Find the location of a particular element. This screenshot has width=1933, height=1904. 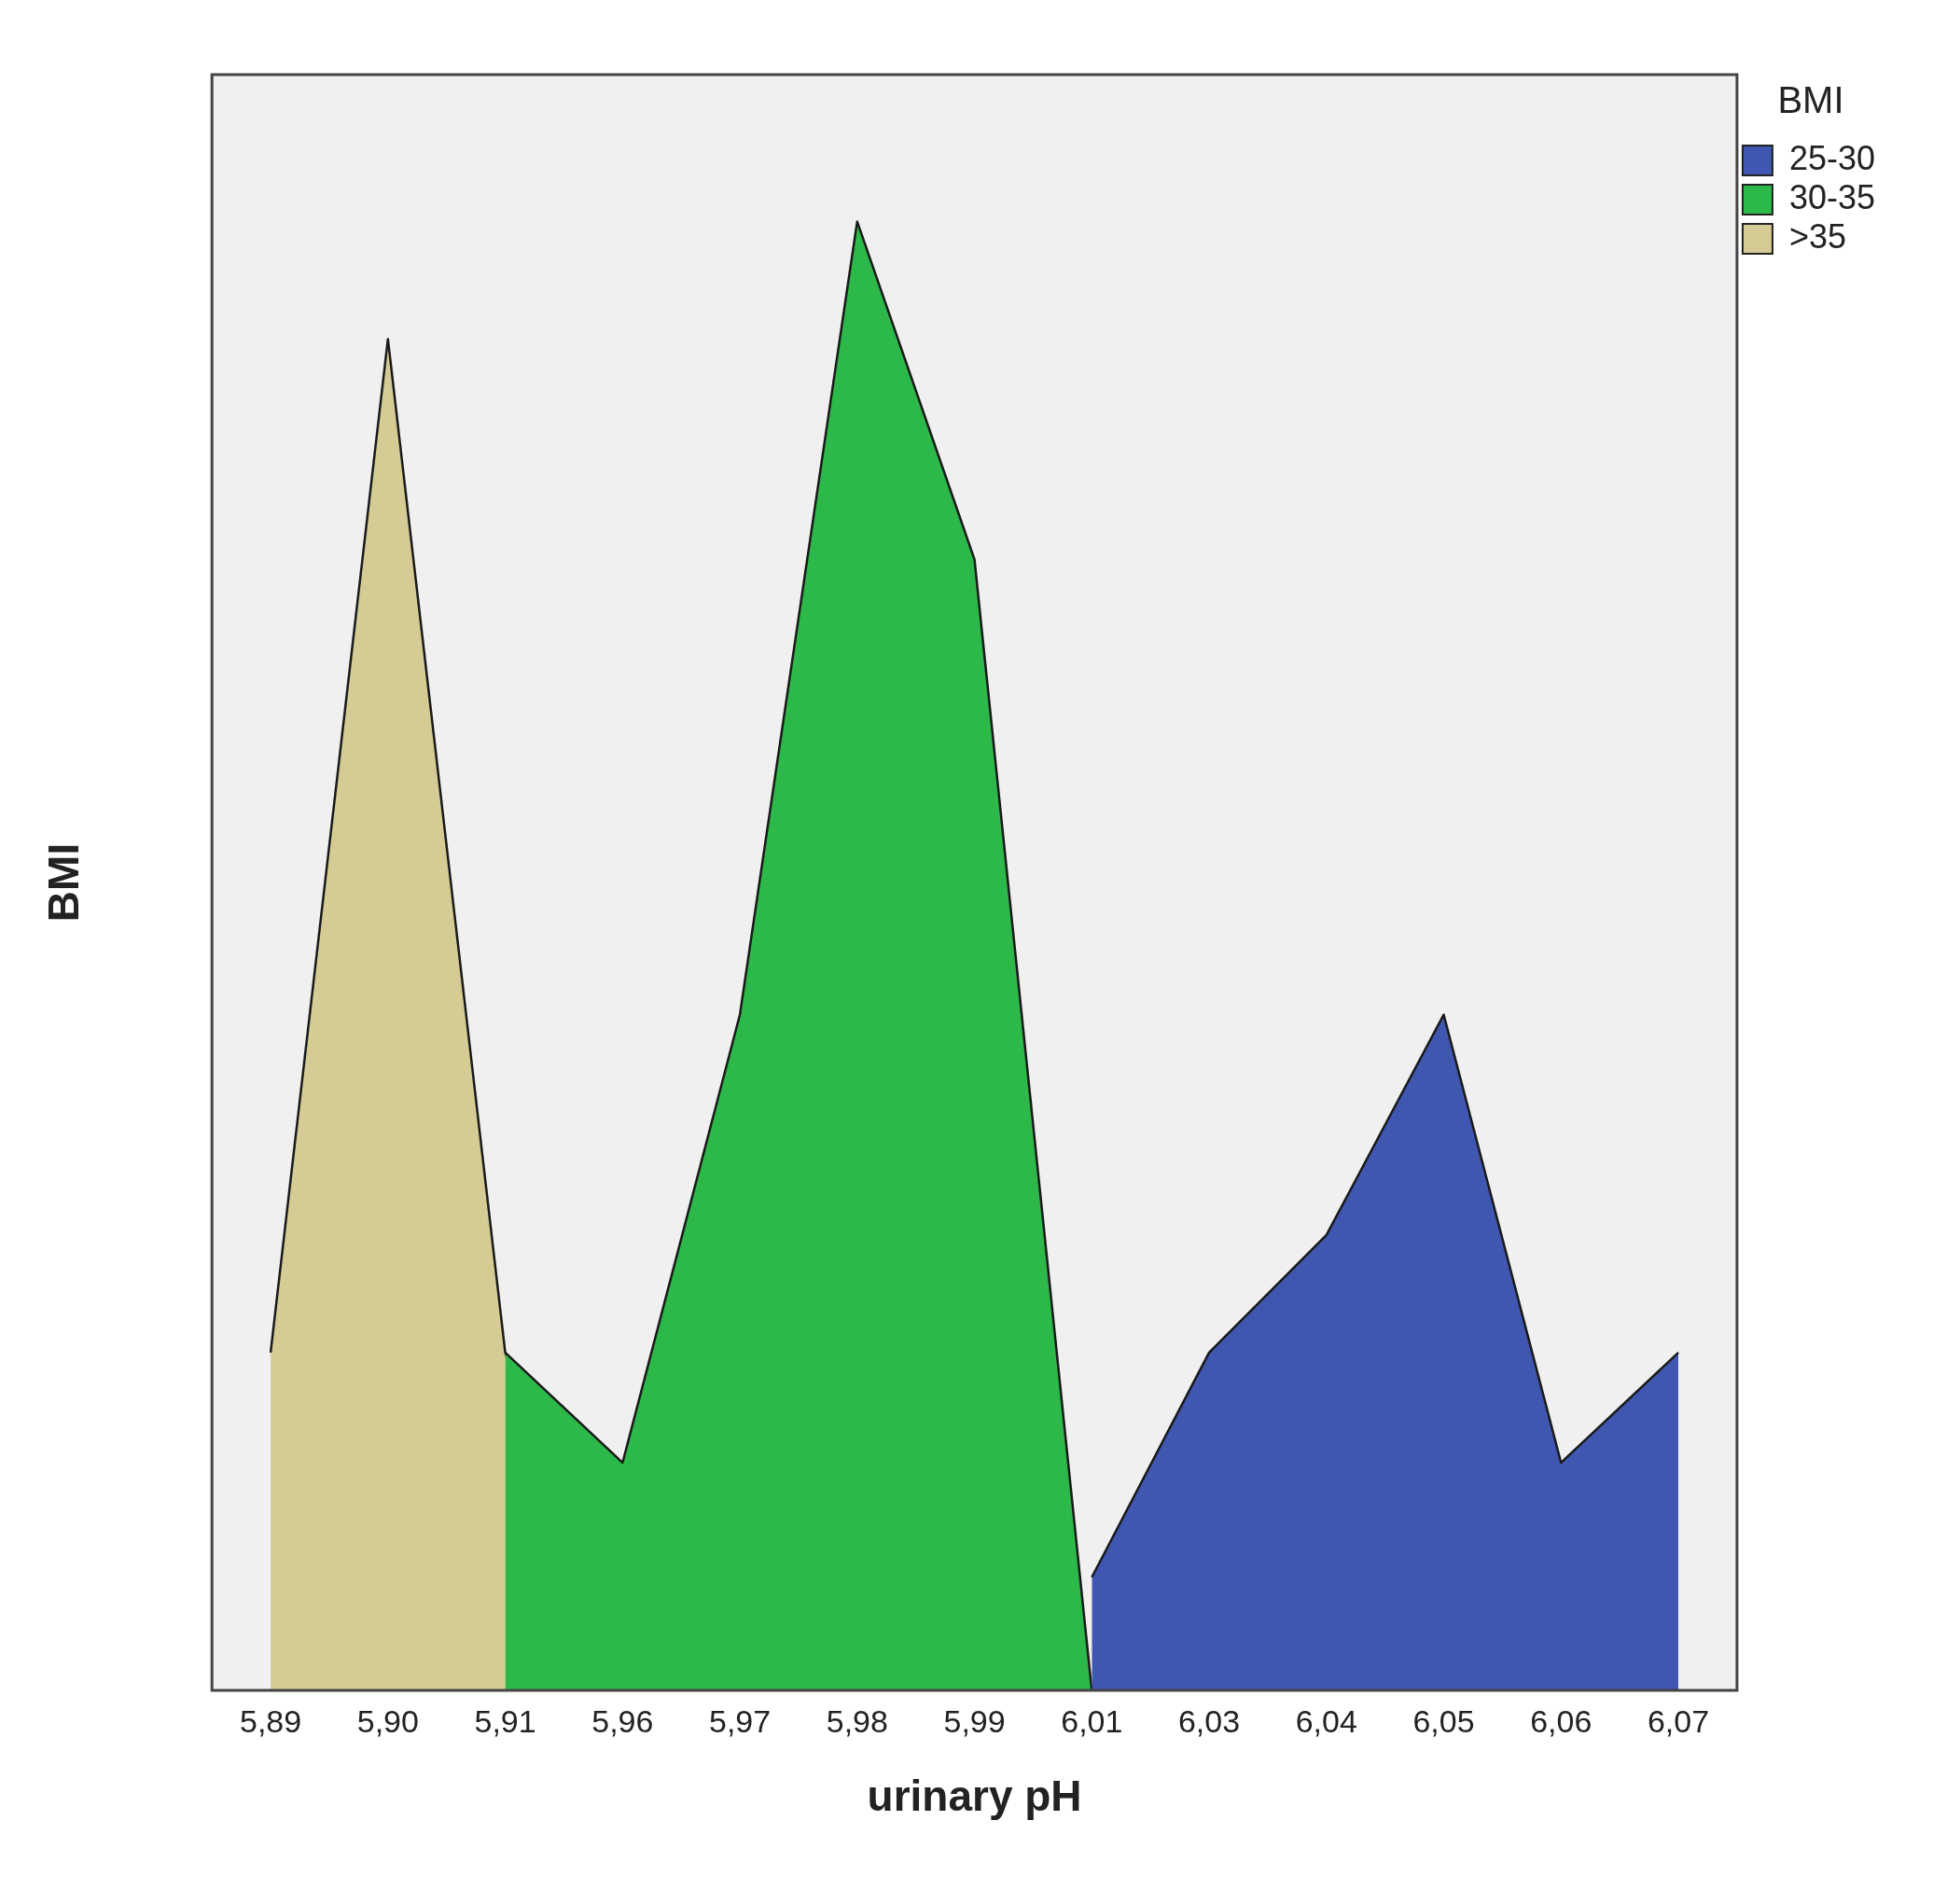

x-tick-label: 6,06 is located at coordinates (1561, 1720).